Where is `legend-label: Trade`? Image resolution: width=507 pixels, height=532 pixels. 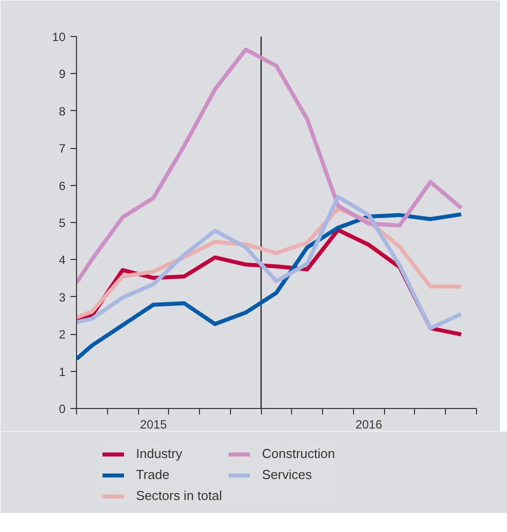 legend-label: Trade is located at coordinates (153, 474).